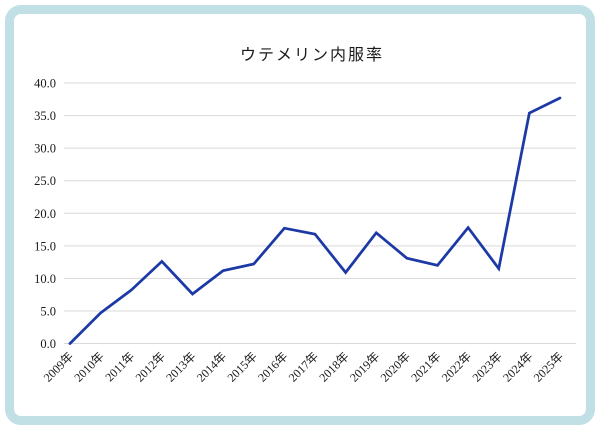  Describe the element at coordinates (150, 366) in the screenshot. I see `x-axis-tick-label: 2012年` at that location.